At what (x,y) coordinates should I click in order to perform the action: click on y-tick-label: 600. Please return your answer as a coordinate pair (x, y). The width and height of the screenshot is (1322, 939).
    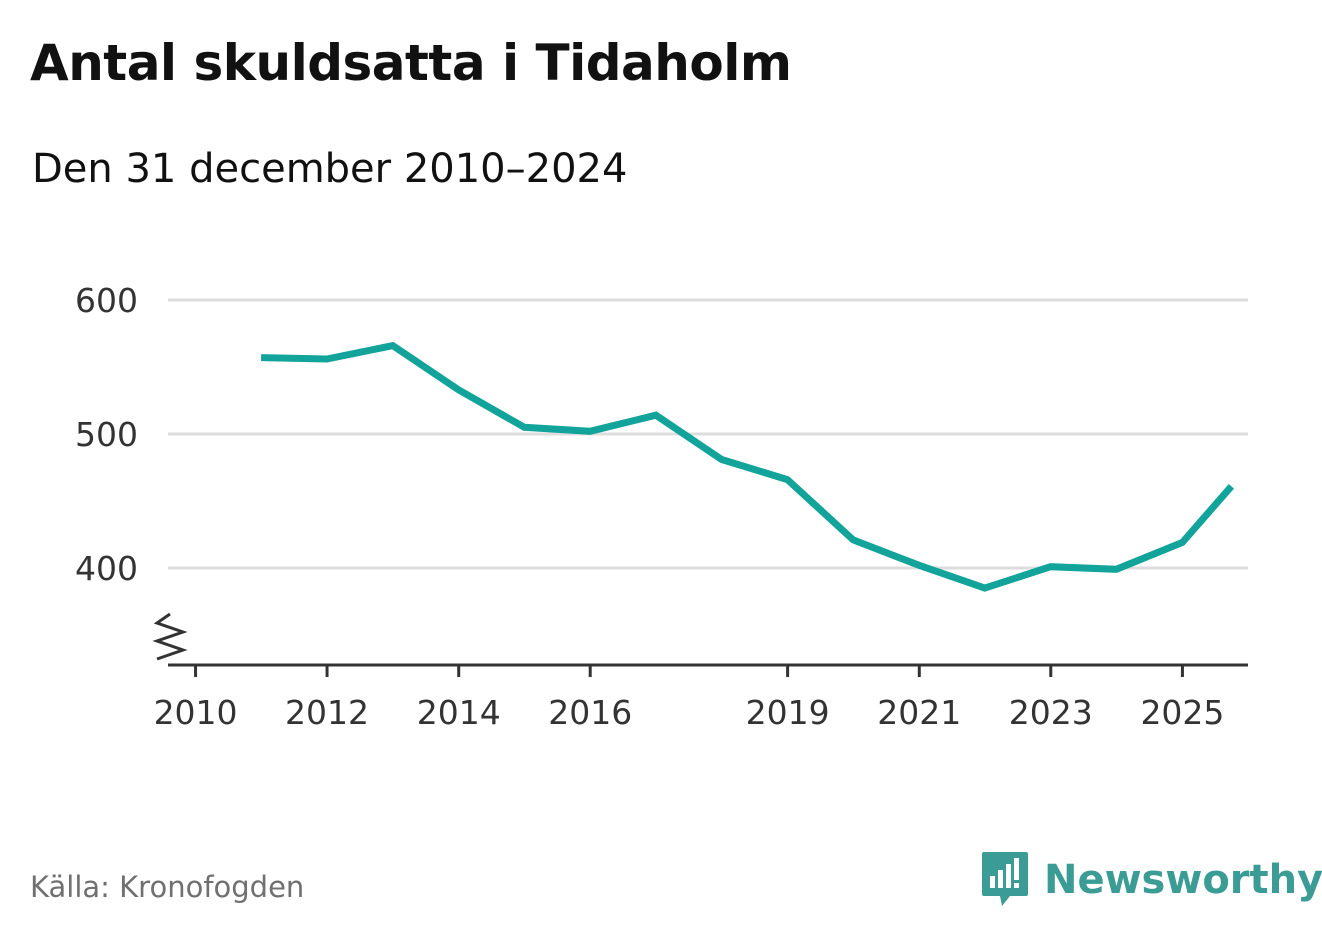
    Looking at the image, I should click on (106, 300).